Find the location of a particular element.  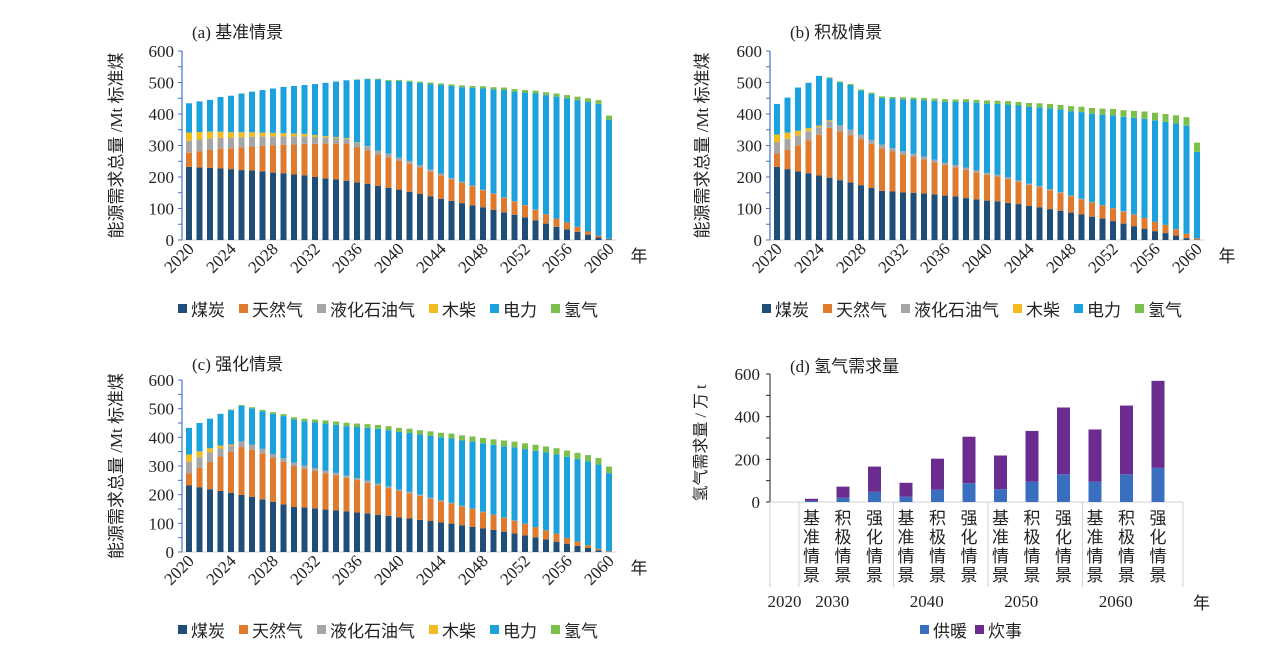

legend-label: 木柴 is located at coordinates (1043, 308).